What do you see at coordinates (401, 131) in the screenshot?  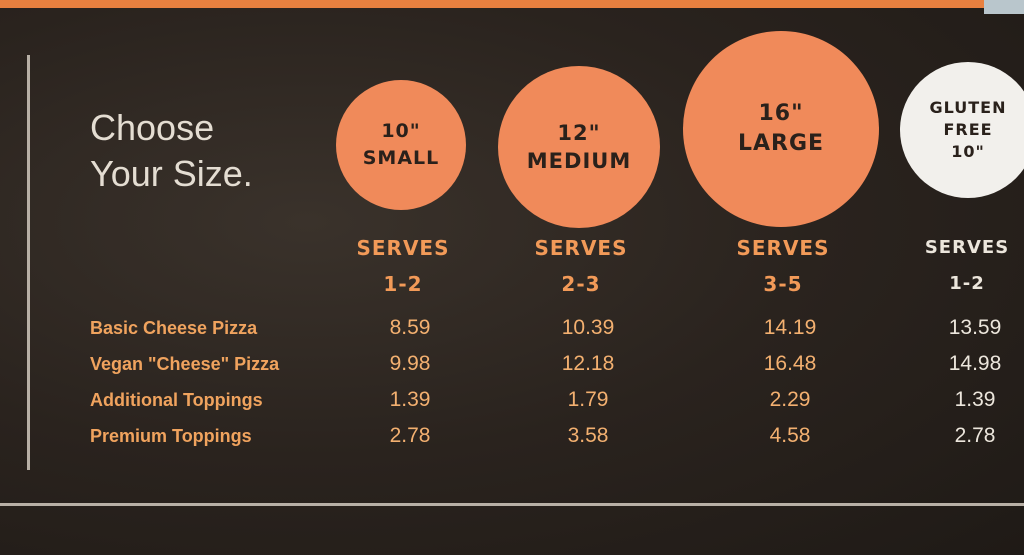 I see `size-inch: 10"` at bounding box center [401, 131].